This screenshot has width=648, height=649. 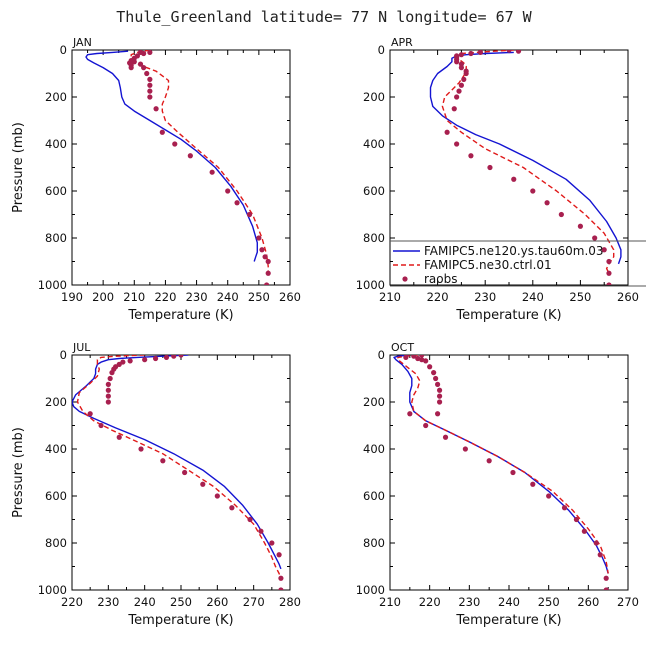 I want to click on x-tick-label: 270, so click(x=254, y=602).